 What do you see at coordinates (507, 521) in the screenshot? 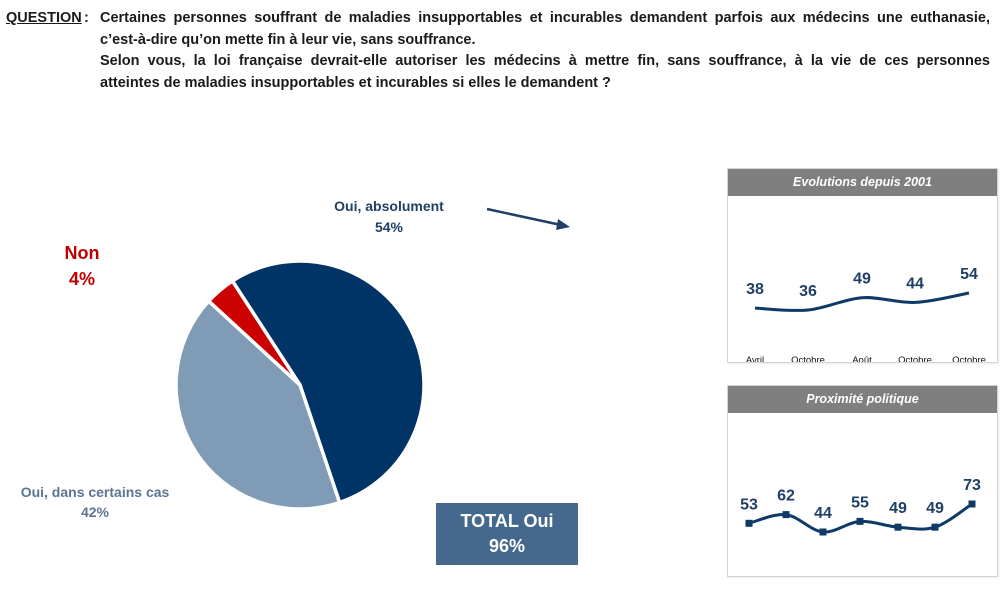
I see `total-oui-label: TOTAL Oui` at bounding box center [507, 521].